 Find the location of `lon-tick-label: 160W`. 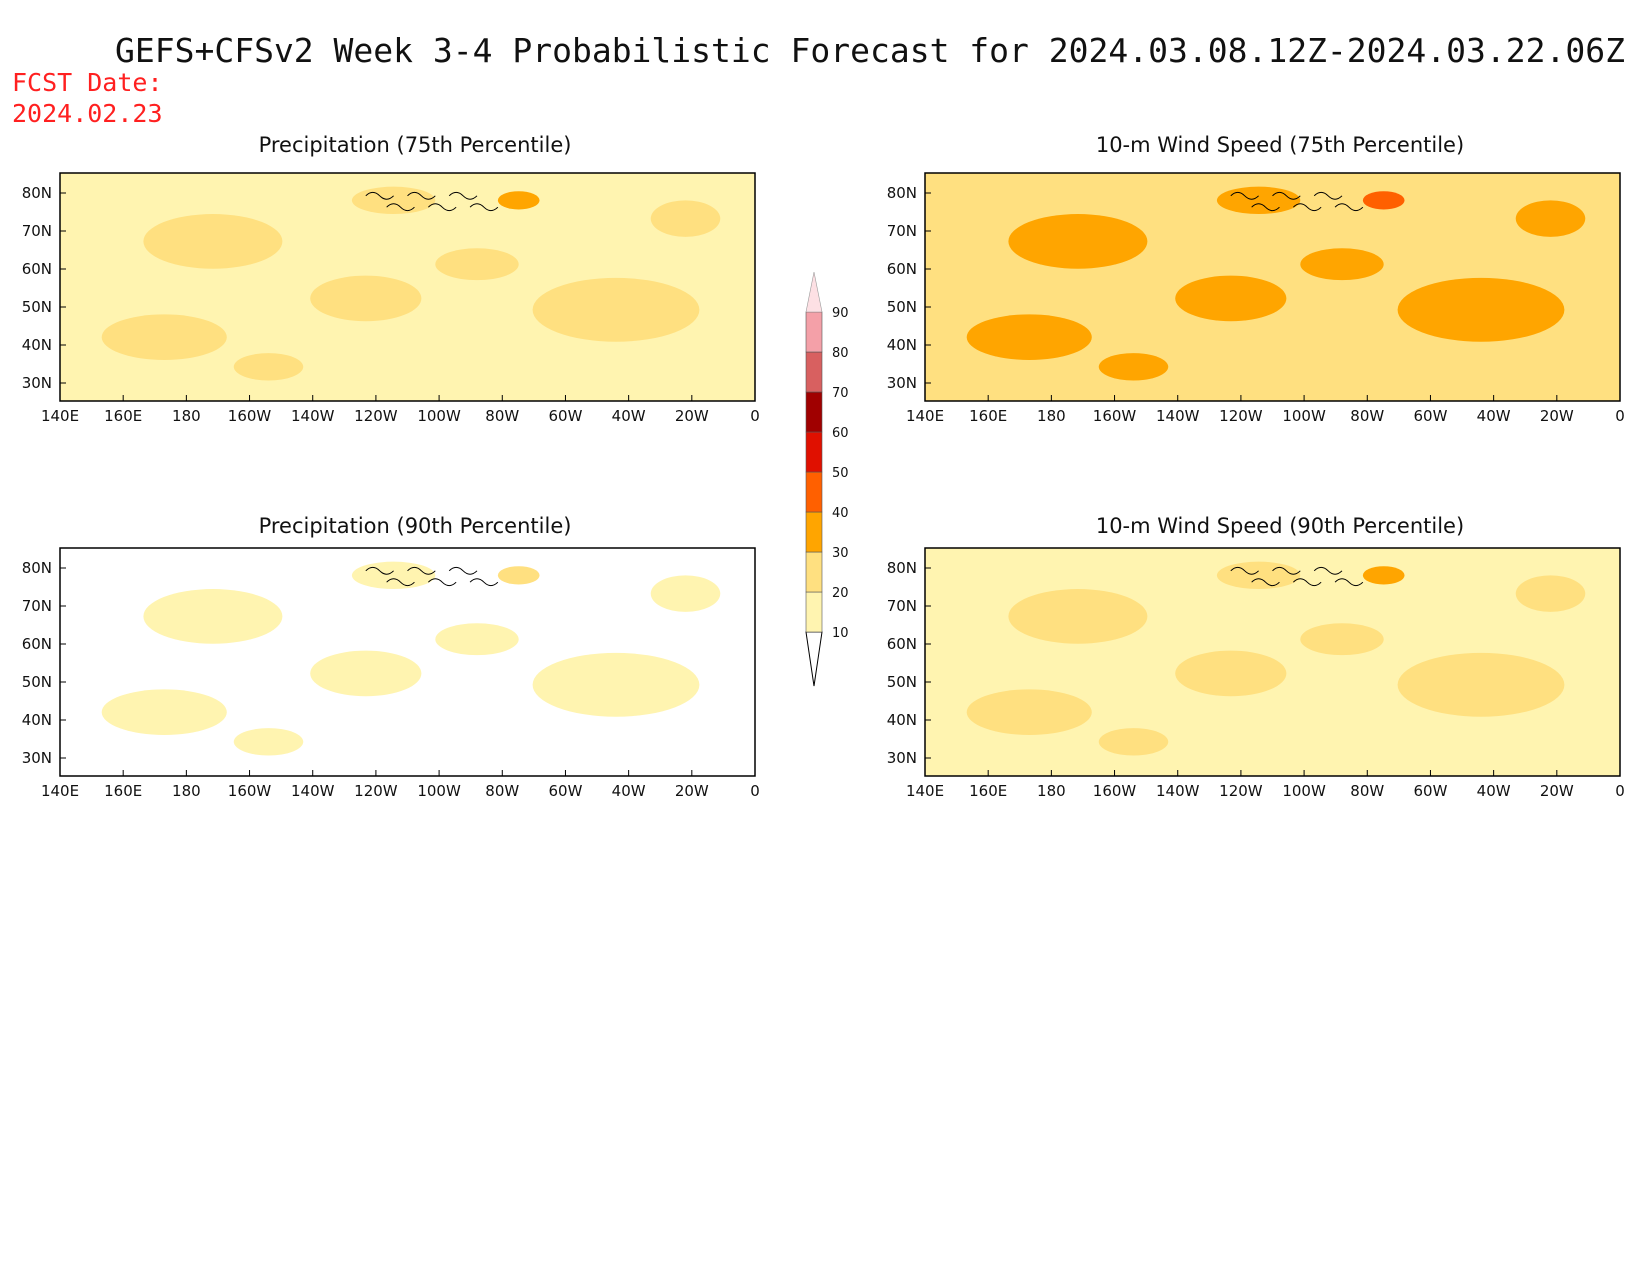

lon-tick-label: 160W is located at coordinates (1115, 791).